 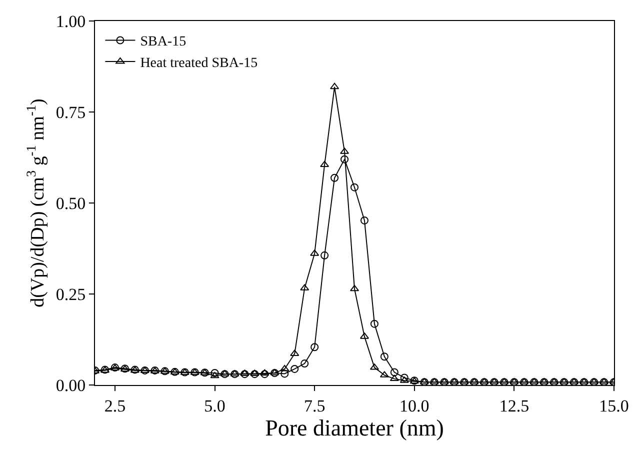 I want to click on x-tick-label: 12.5, so click(x=514, y=406).